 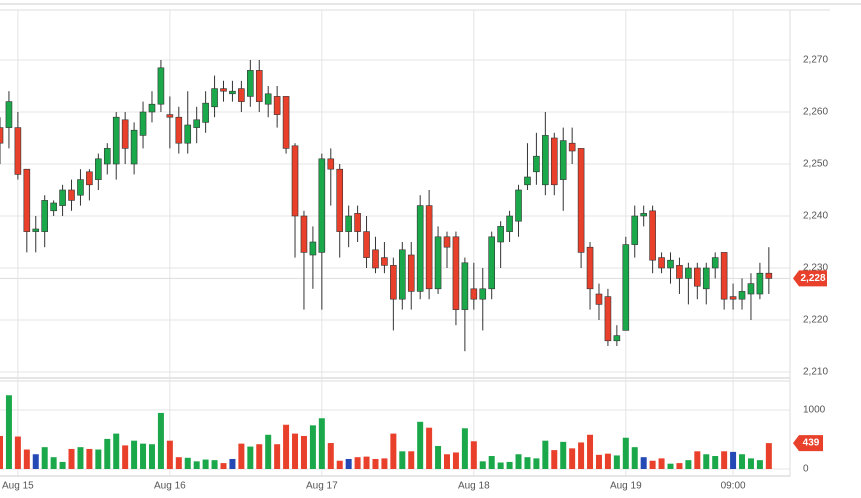 What do you see at coordinates (626, 486) in the screenshot?
I see `x-tick-label: Aug 19` at bounding box center [626, 486].